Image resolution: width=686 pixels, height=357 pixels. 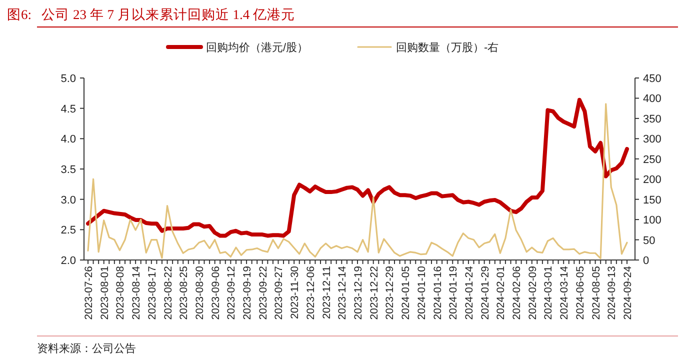 What do you see at coordinates (646, 261) in the screenshot?
I see `y2-tick-label: 0` at bounding box center [646, 261].